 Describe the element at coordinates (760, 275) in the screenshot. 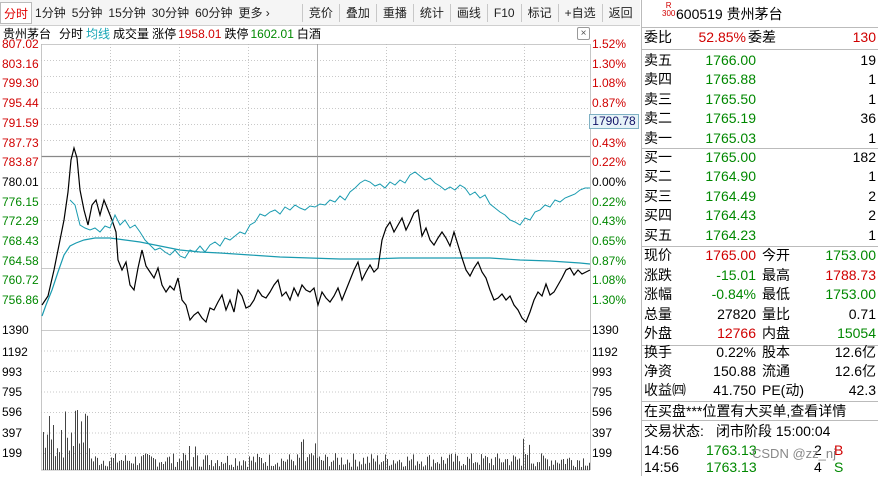

I see `stat-row: 涨跌 -15.01 最高 1788.73` at that location.